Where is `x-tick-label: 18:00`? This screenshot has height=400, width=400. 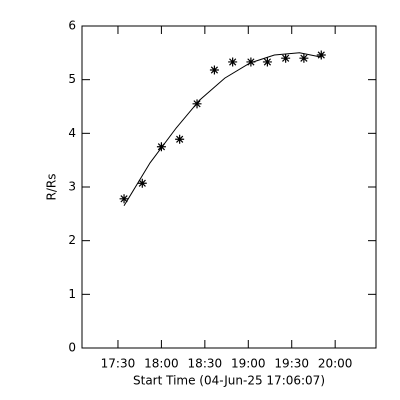 x-tick-label: 18:00 is located at coordinates (161, 364).